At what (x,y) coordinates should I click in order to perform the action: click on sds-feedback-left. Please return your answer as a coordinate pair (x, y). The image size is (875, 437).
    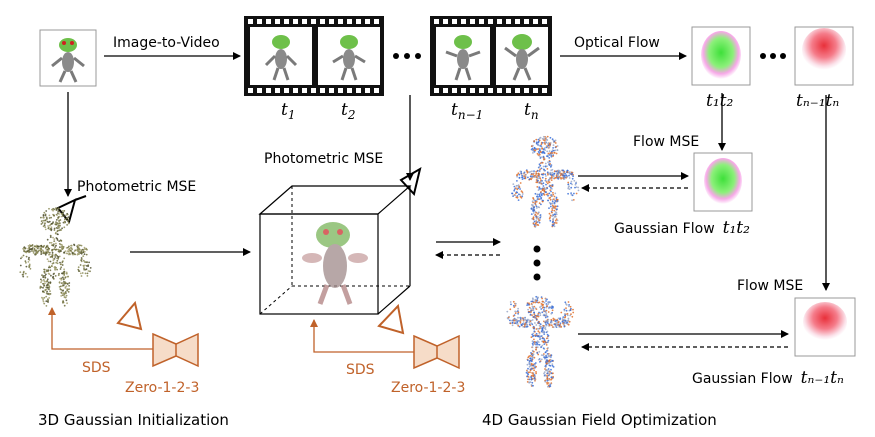
    Looking at the image, I should click on (100, 328).